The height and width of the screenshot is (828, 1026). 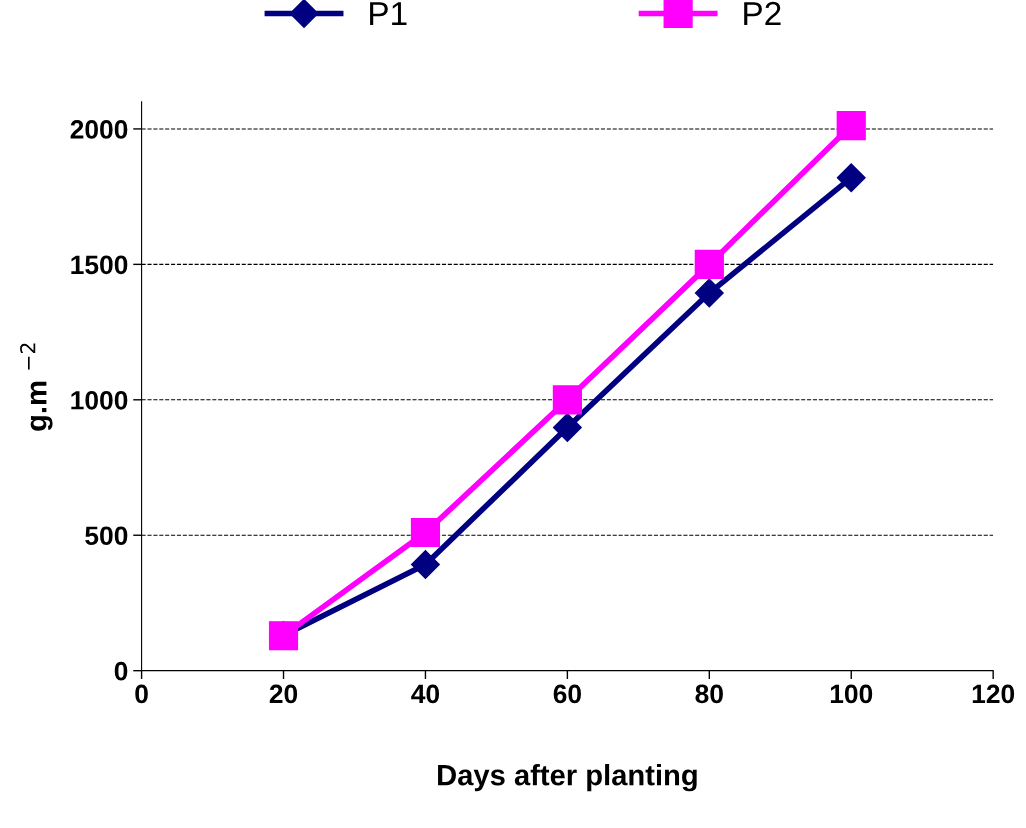 What do you see at coordinates (121, 671) in the screenshot?
I see `y-tick-label: 0` at bounding box center [121, 671].